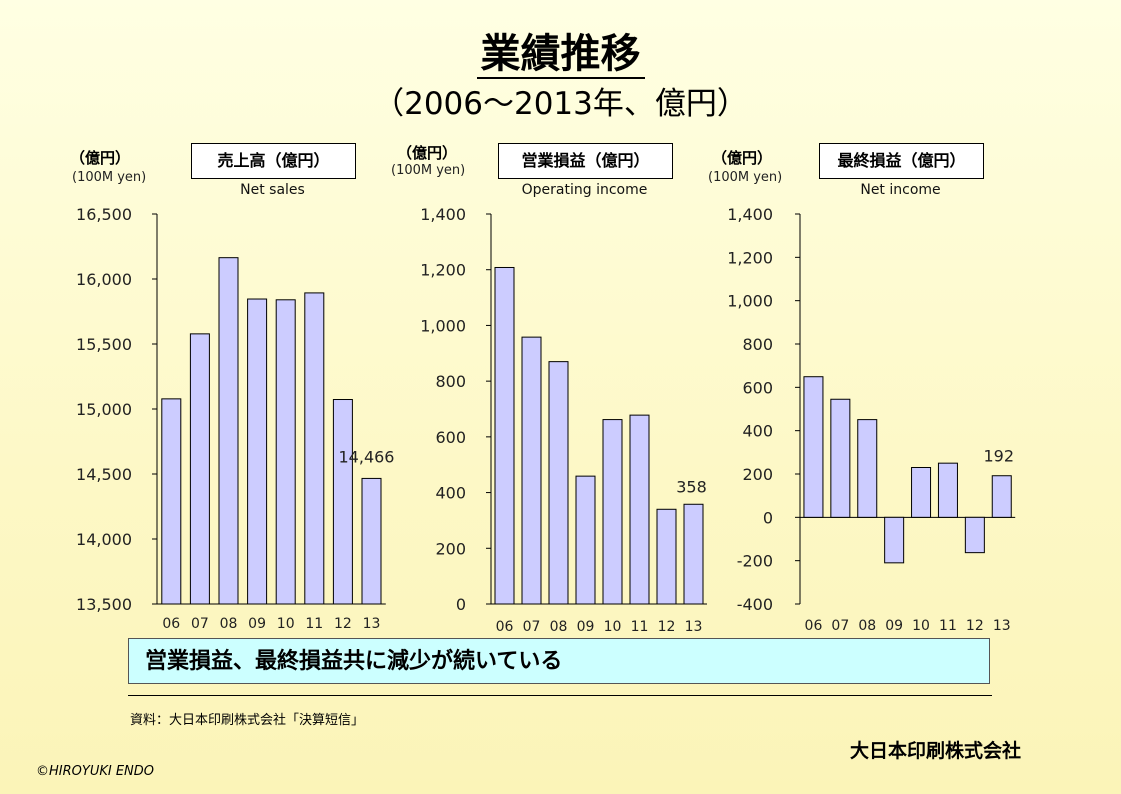 The height and width of the screenshot is (794, 1121). What do you see at coordinates (755, 561) in the screenshot?
I see `chart3-y-tick-label: -200` at bounding box center [755, 561].